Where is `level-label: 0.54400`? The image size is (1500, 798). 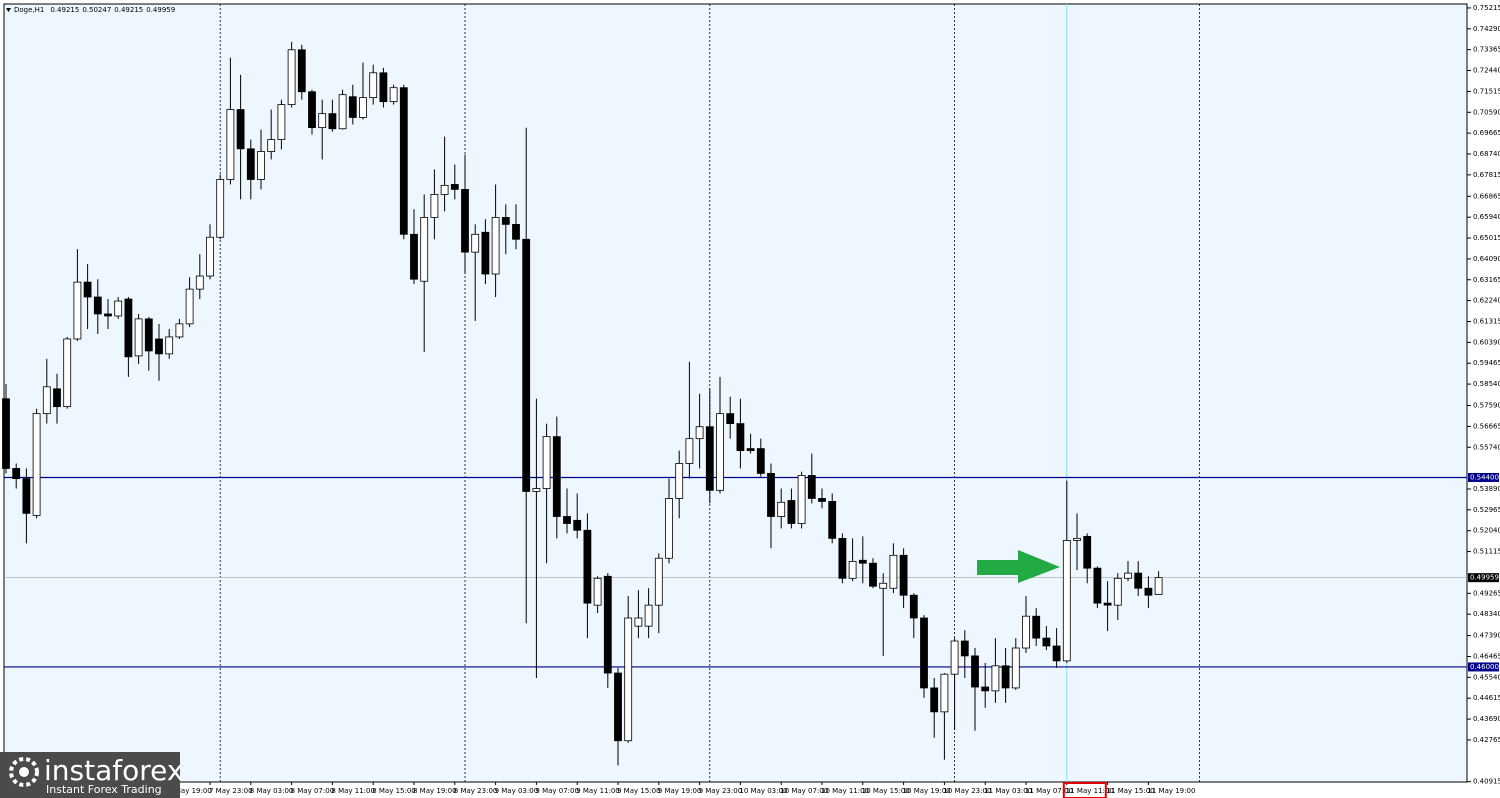 level-label: 0.54400 is located at coordinates (1484, 477).